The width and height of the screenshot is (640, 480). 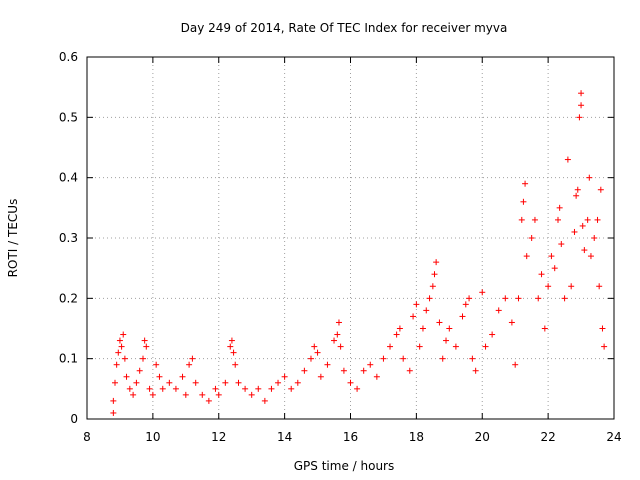 I want to click on x-tick-label: 10, so click(x=152, y=437).